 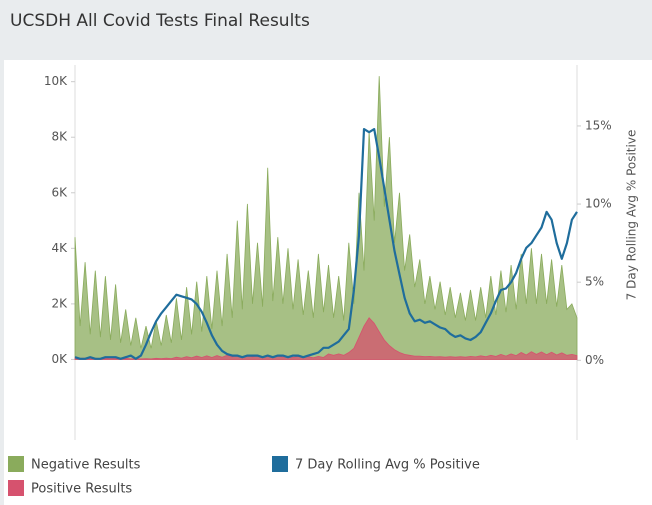 I want to click on chart-title: UCSDH All Covid Tests Final Results, so click(x=160, y=21).